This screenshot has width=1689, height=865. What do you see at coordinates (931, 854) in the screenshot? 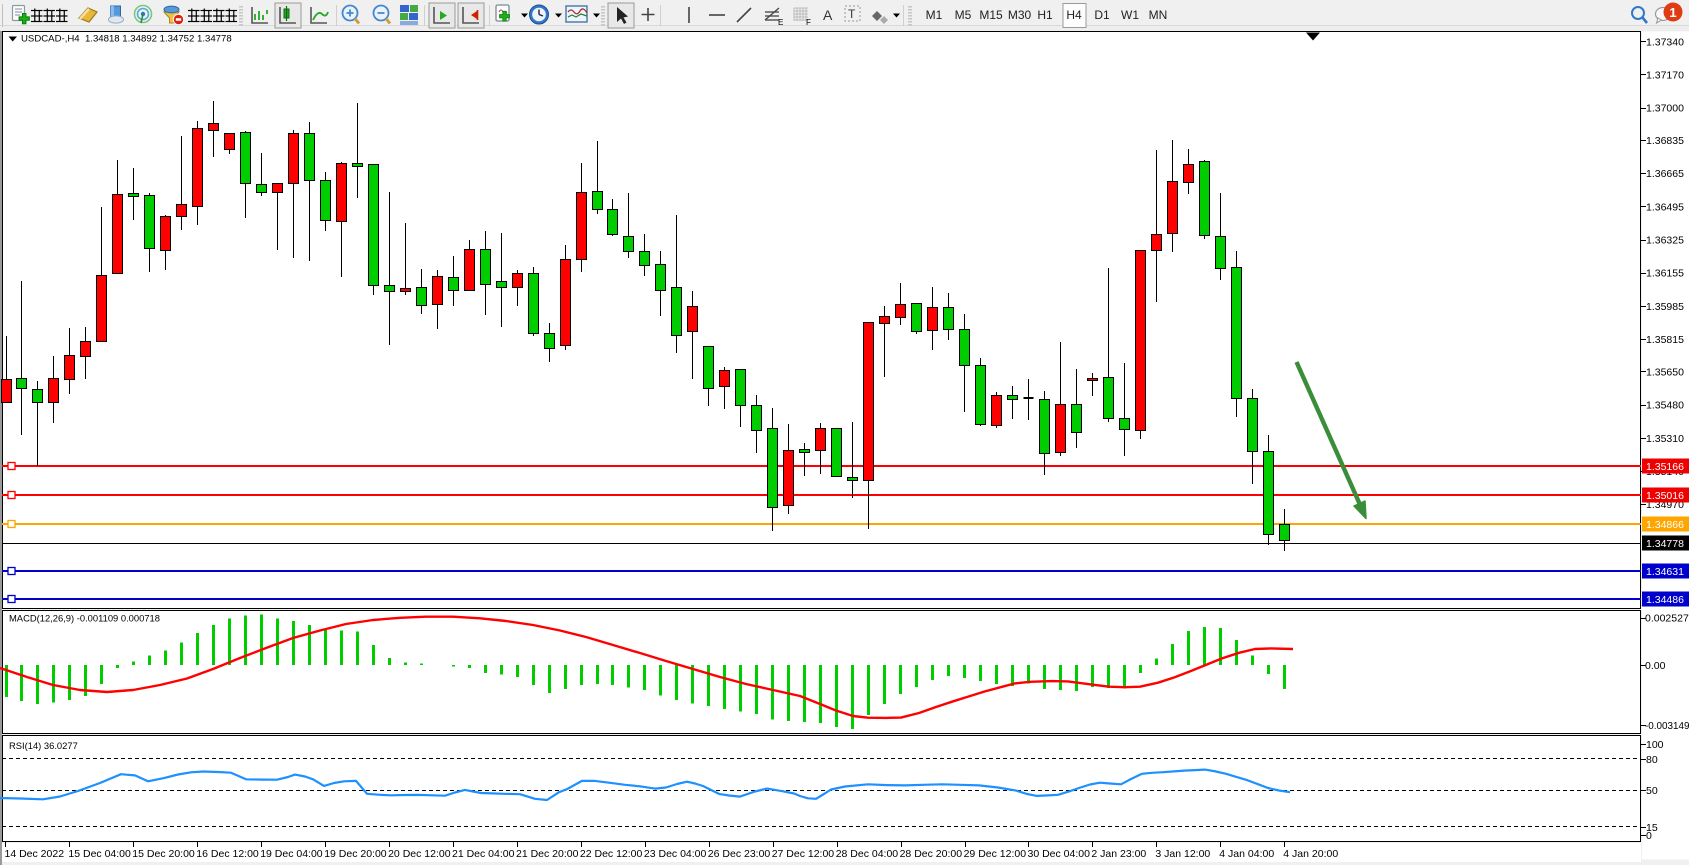
I see `svg-text: 28 Dec 20:00` at bounding box center [931, 854].